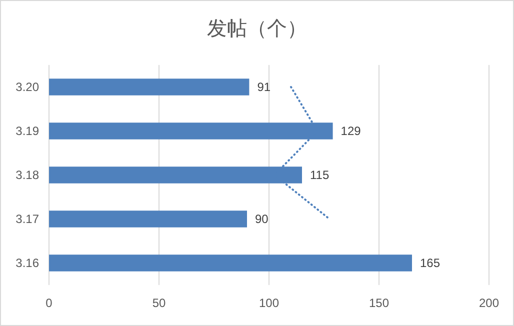 This screenshot has width=514, height=326. I want to click on y-tick-label: 3.18, so click(28, 175).